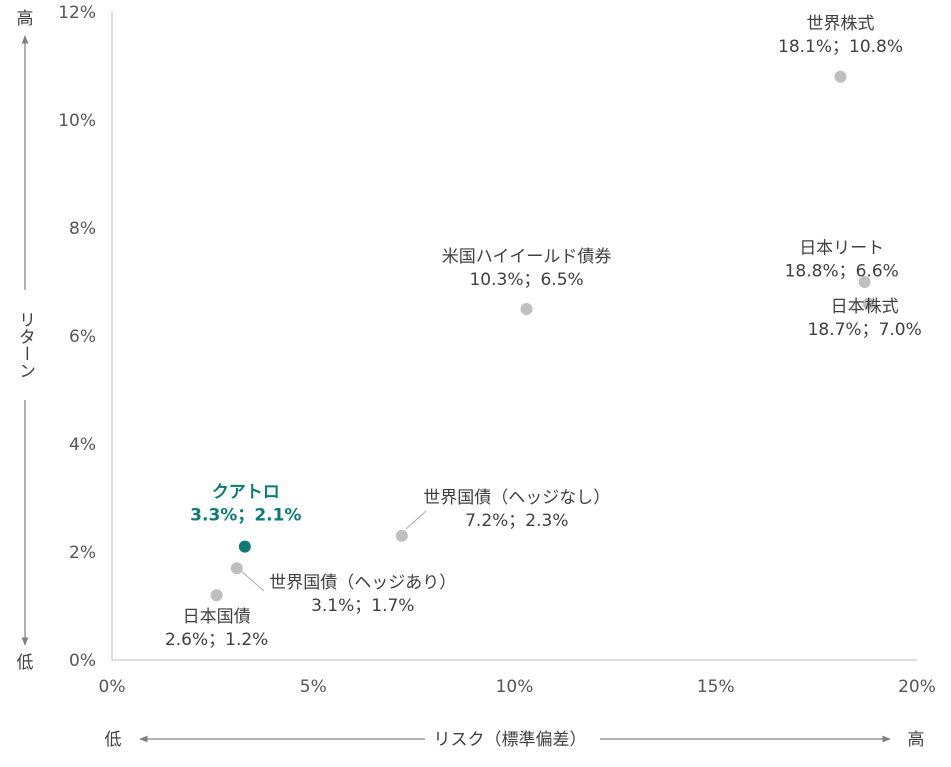  I want to click on point-name-label: 世界国債（ヘッジなし）, so click(516, 498).